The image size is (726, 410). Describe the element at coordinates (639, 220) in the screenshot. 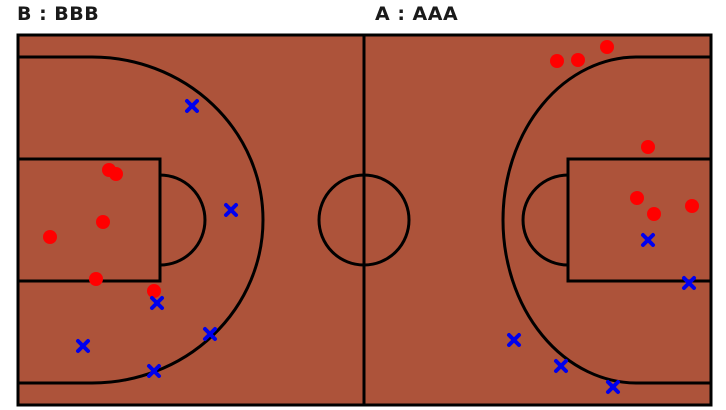

I see `right-free-throw-lane` at that location.